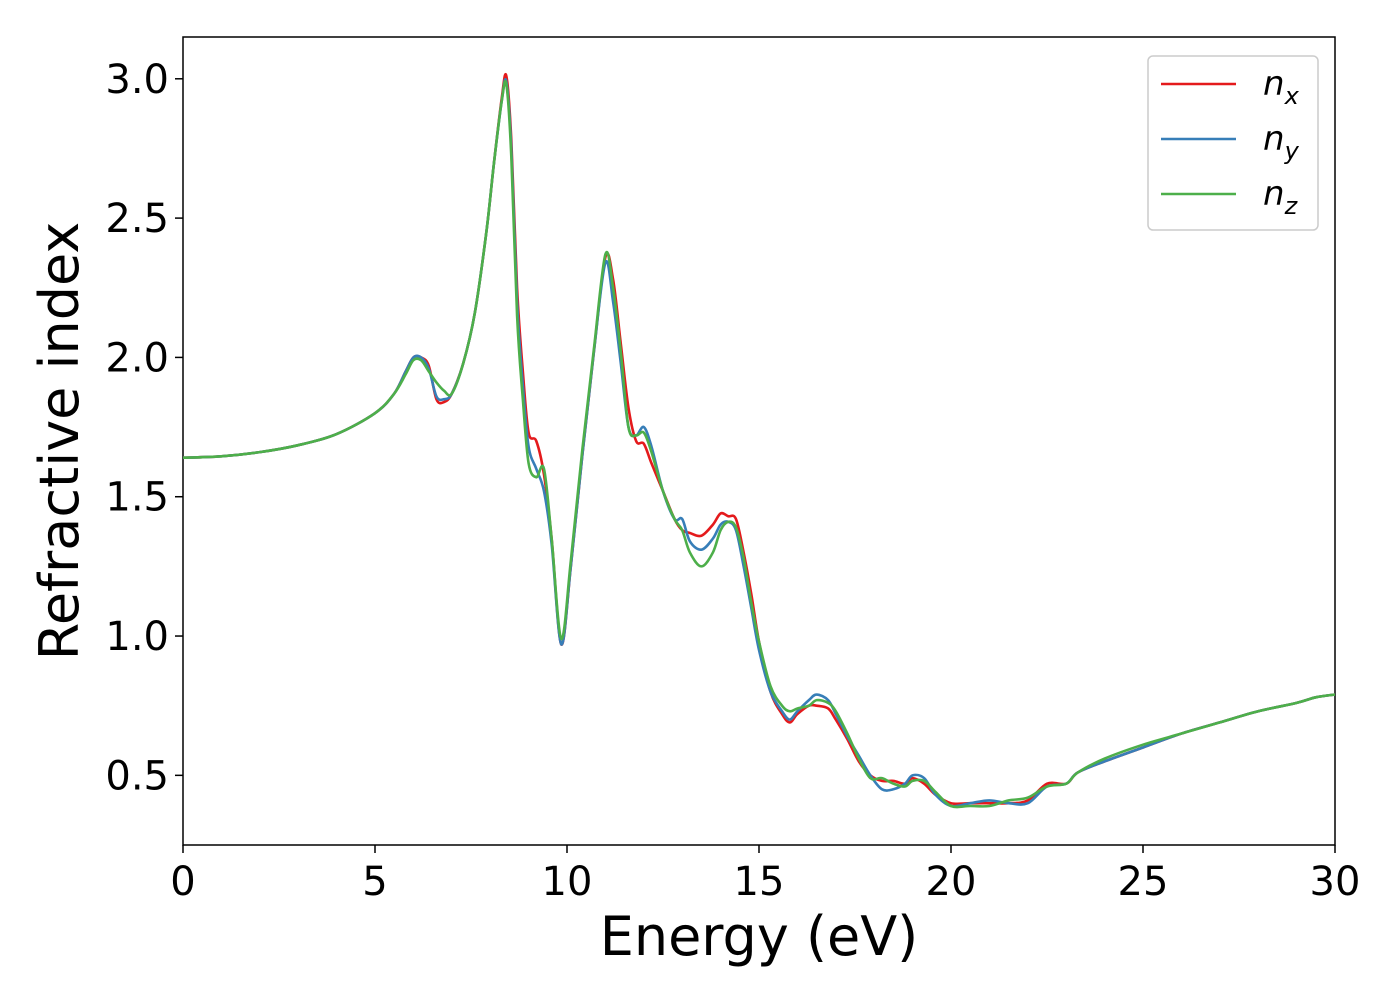  I want to click on legend-label: ny, so click(1281, 142).